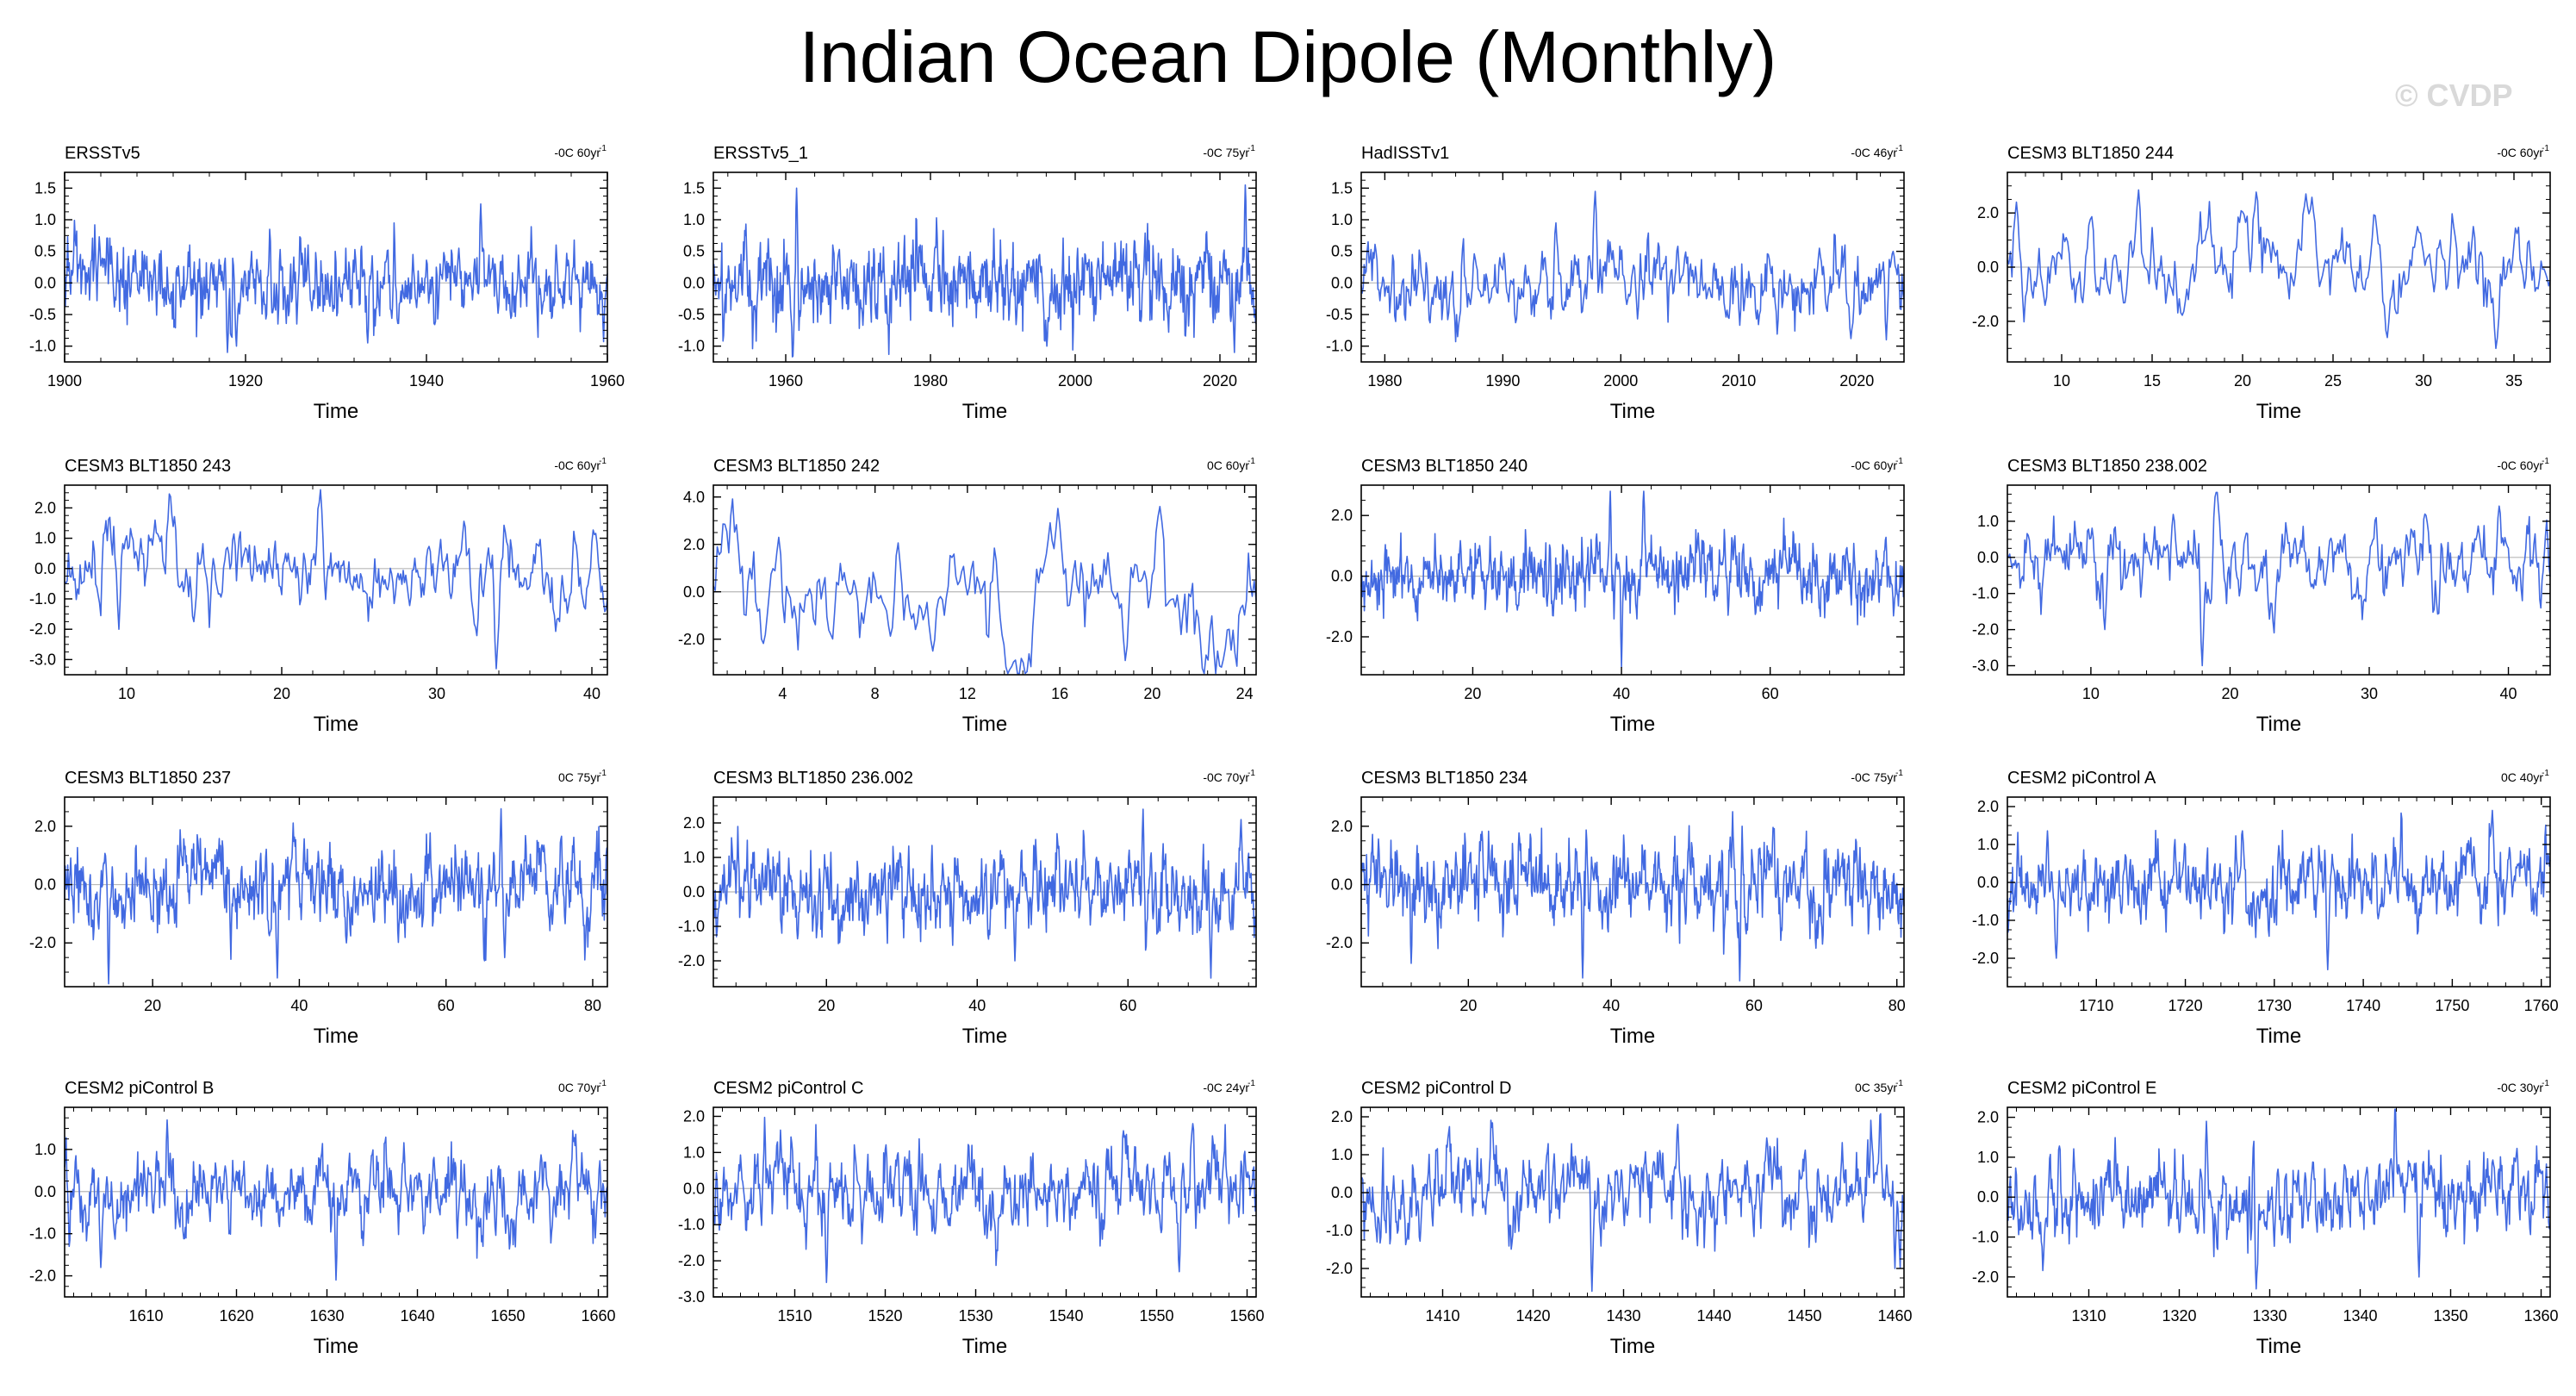  Describe the element at coordinates (2179, 1315) in the screenshot. I see `x-tick-label: 1320` at that location.